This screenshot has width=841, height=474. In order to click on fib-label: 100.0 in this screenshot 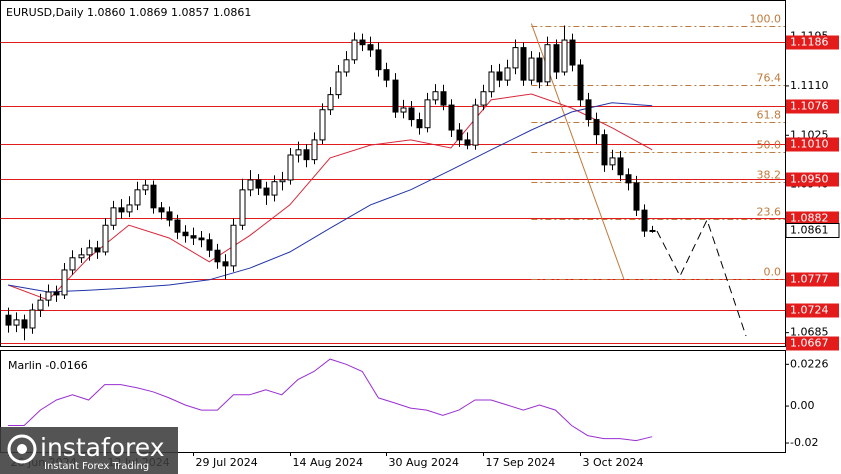, I will do `click(766, 19)`.